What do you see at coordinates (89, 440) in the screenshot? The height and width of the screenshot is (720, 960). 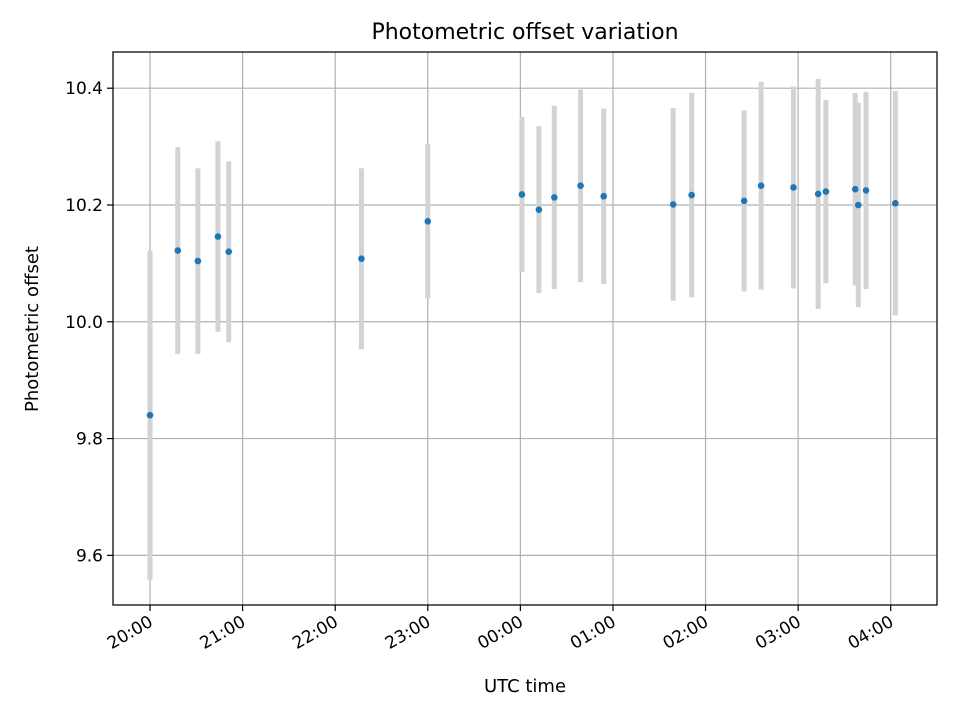 I see `y-tick-label: 9.8` at bounding box center [89, 440].